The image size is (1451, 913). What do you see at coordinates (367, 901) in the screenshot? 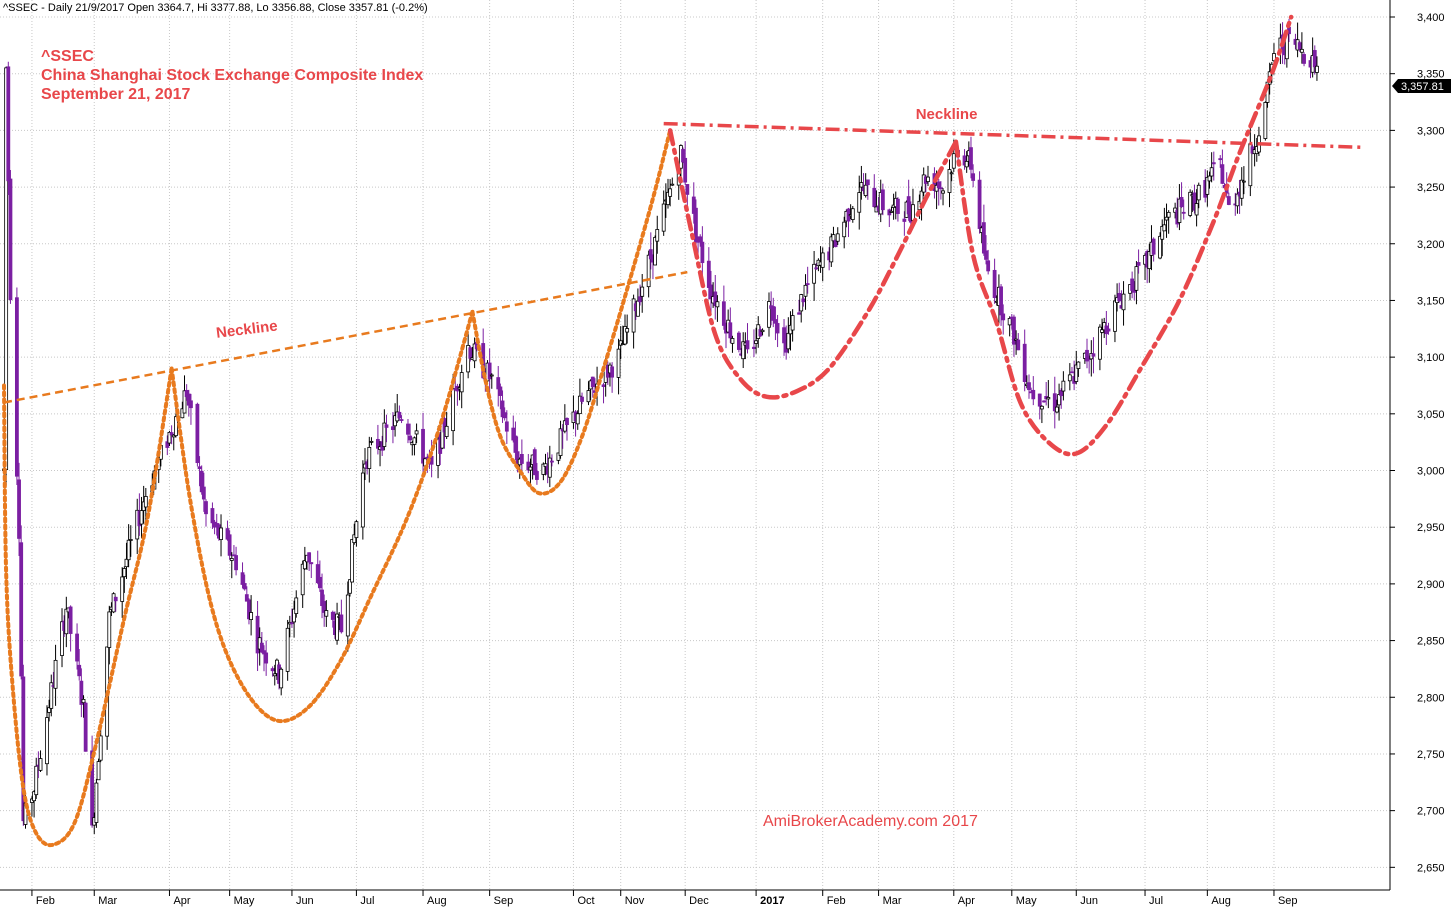
I see `x-tick-label: Jul` at bounding box center [367, 901].